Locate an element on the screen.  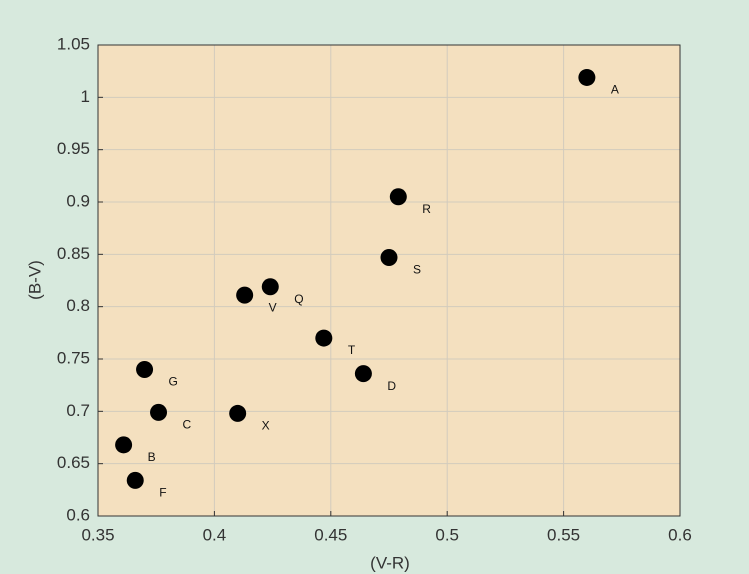
x-axis-label: (V-R) is located at coordinates (390, 562).